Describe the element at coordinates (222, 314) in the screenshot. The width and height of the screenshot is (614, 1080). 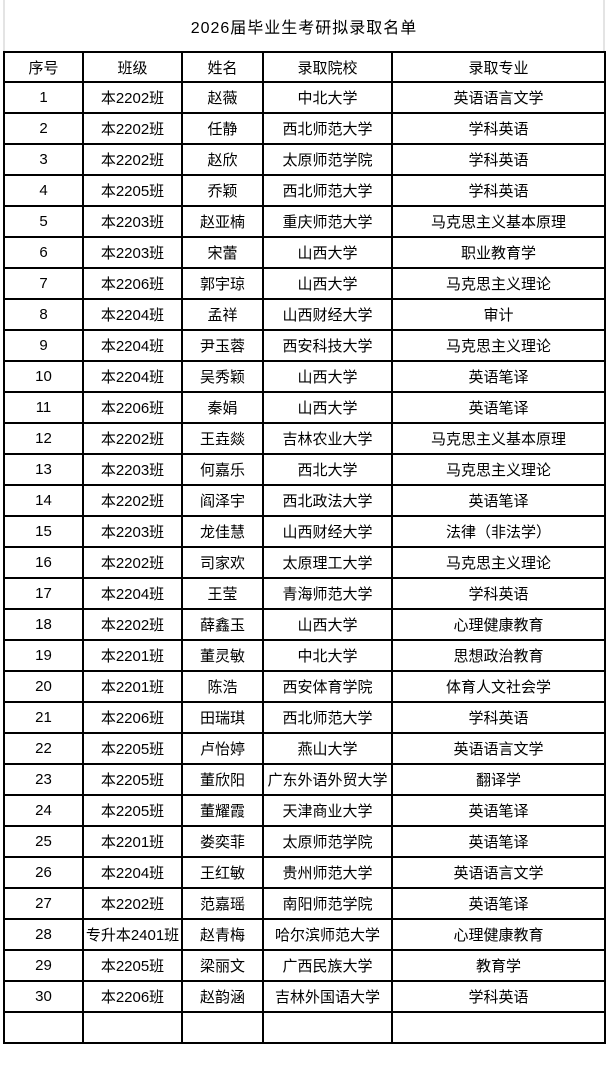
I see `table-cell: 孟祥` at that location.